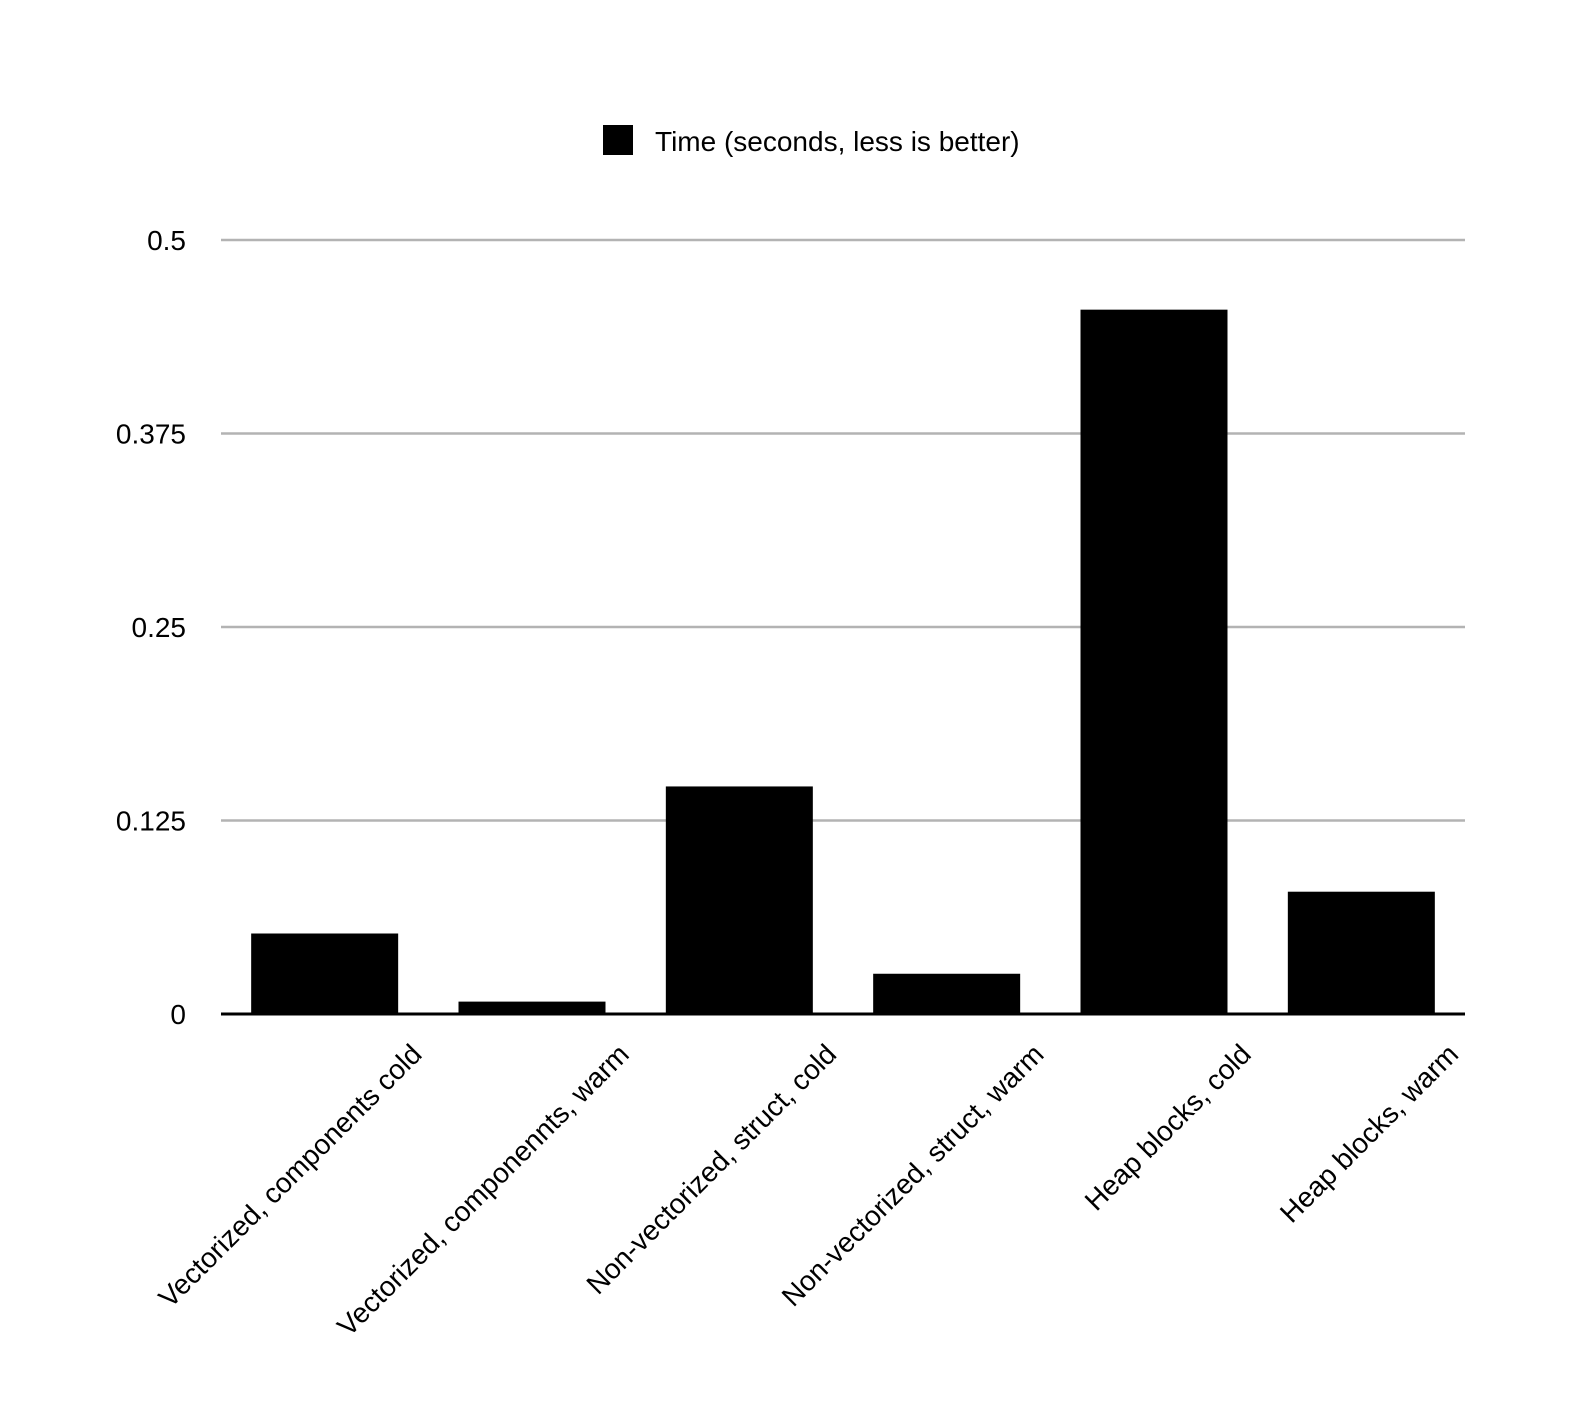 This screenshot has width=1596, height=1404. I want to click on x-category-label: Heap blocks, warm, so click(1369, 1133).